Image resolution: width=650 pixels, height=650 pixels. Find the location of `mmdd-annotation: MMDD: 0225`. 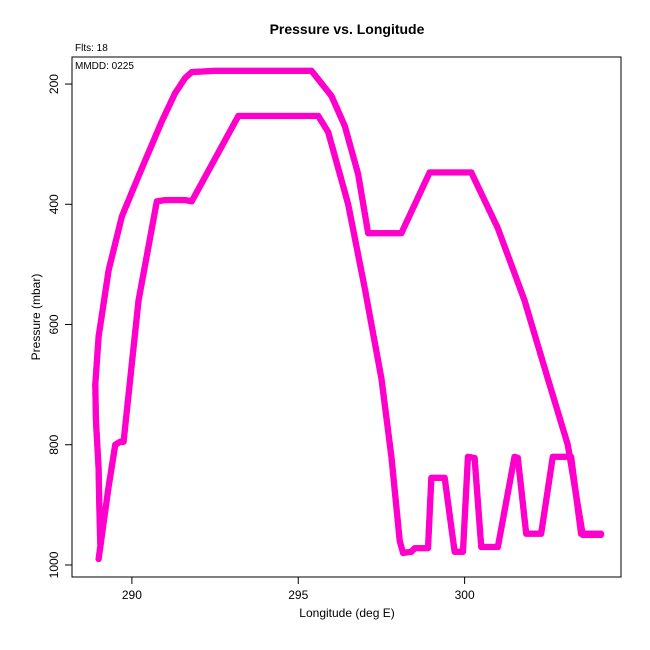

mmdd-annotation: MMDD: 0225 is located at coordinates (104, 66).